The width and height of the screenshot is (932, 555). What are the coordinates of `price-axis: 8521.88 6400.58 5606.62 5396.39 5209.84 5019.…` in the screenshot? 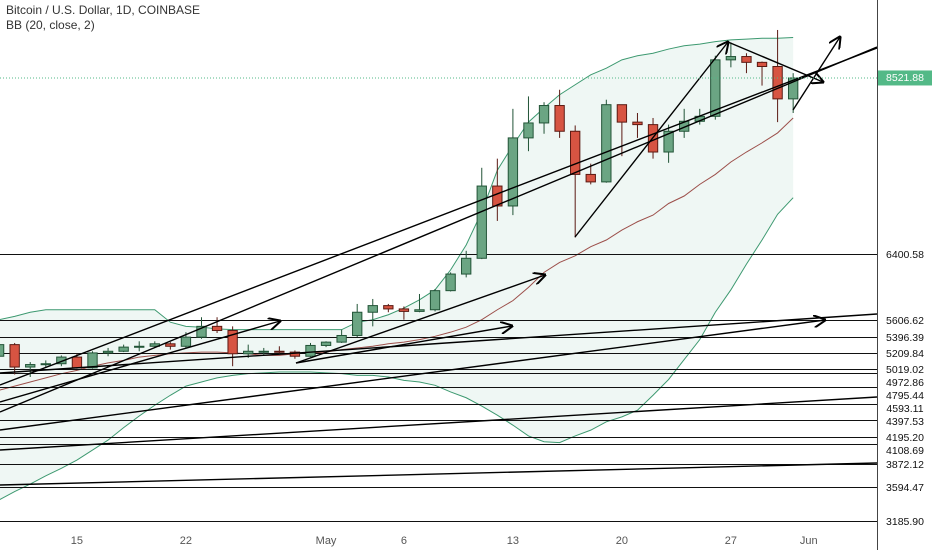 It's located at (905, 299).